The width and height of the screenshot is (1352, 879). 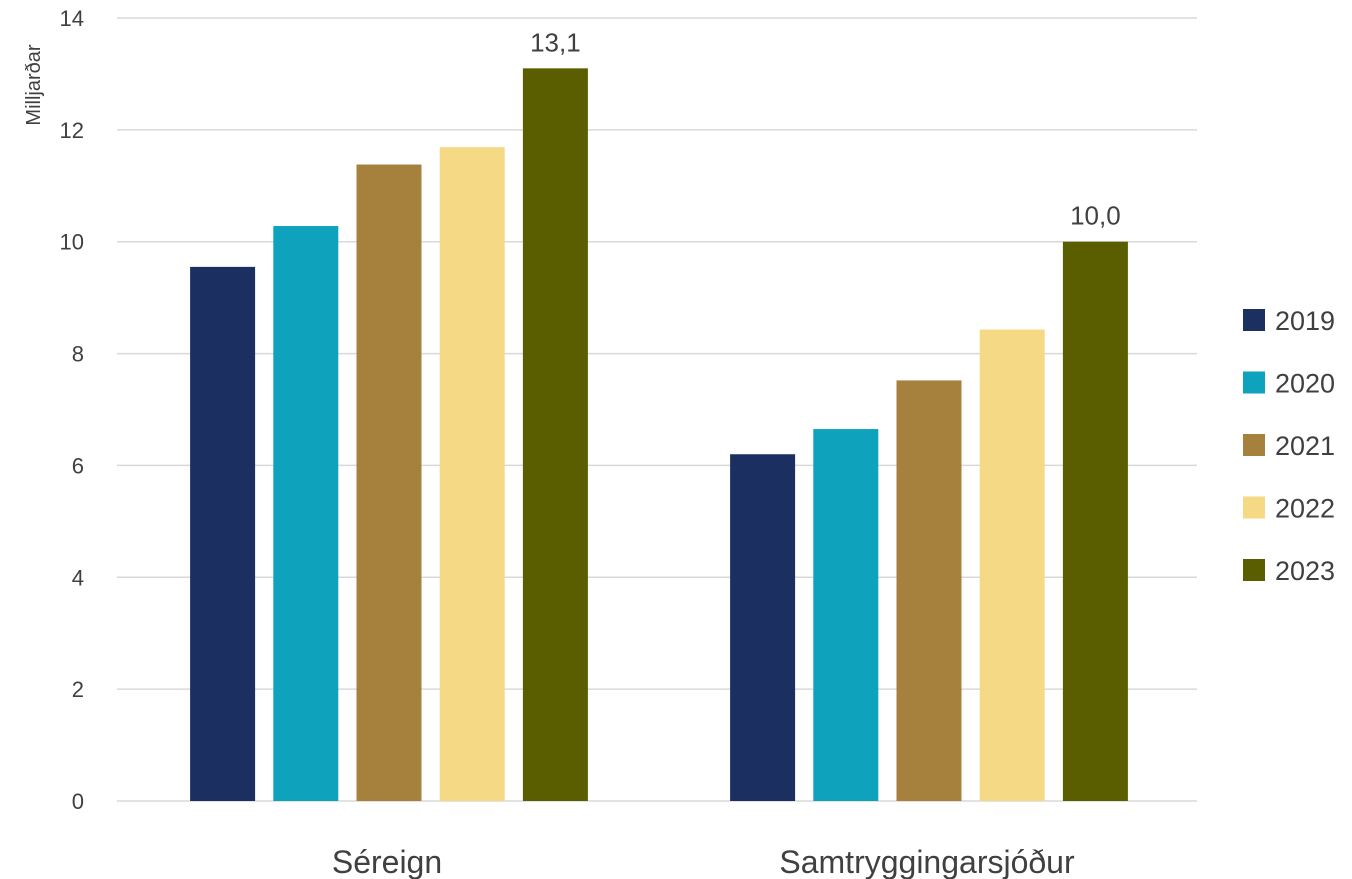 What do you see at coordinates (78, 801) in the screenshot?
I see `y-tick-label: 0` at bounding box center [78, 801].